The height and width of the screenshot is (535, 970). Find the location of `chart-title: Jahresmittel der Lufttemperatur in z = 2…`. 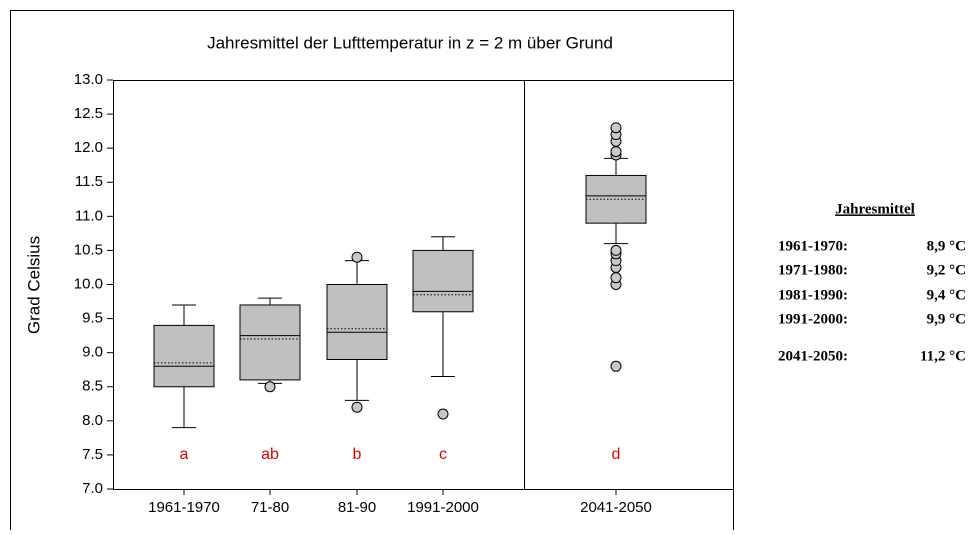

chart-title: Jahresmittel der Lufttemperatur in z = 2… is located at coordinates (410, 42).